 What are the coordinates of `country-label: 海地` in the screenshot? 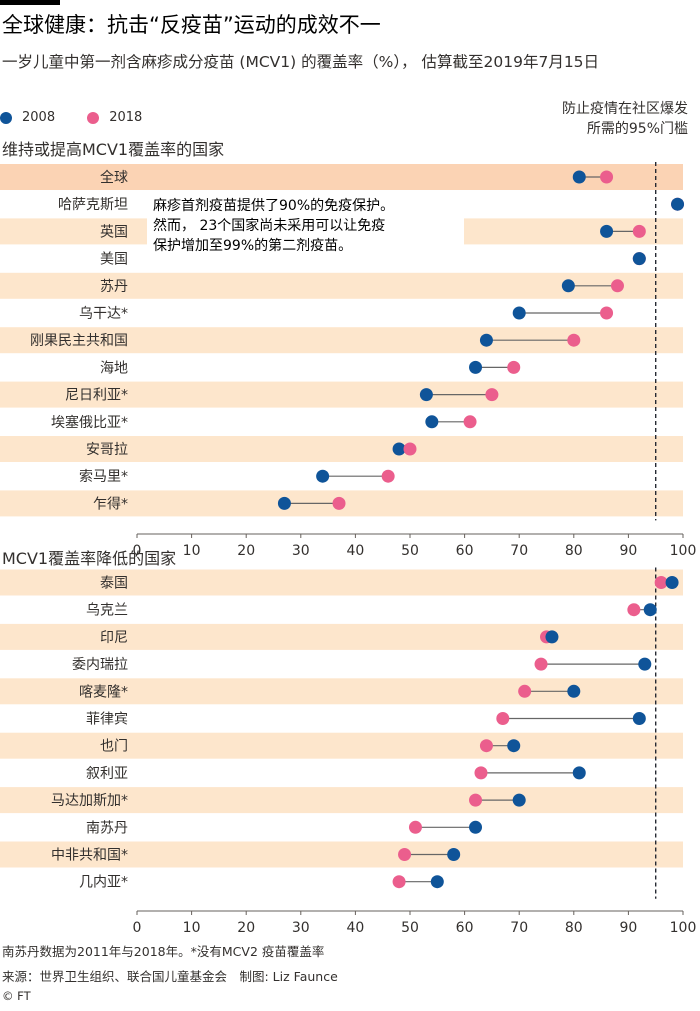 It's located at (114, 368).